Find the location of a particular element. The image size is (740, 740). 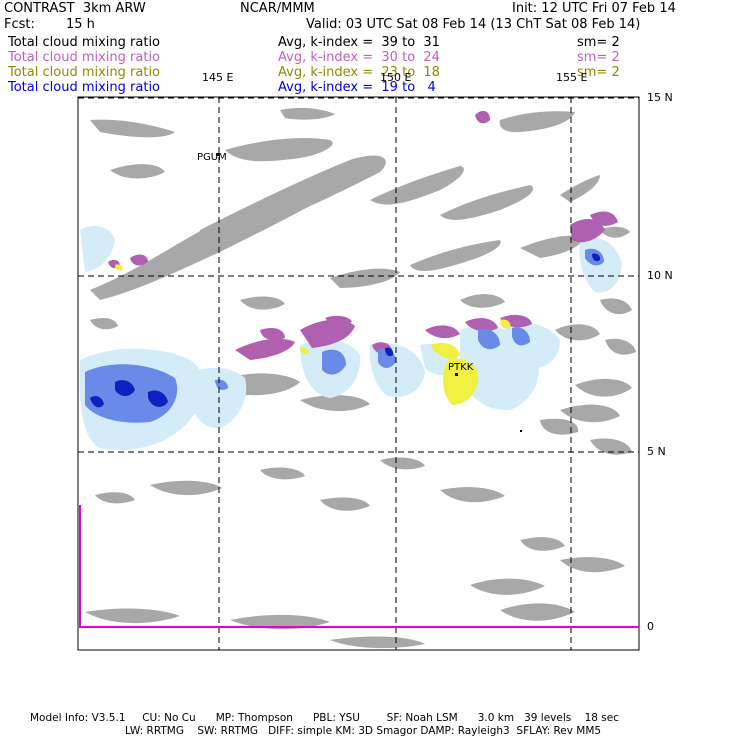

equator-line is located at coordinates (359, 566).